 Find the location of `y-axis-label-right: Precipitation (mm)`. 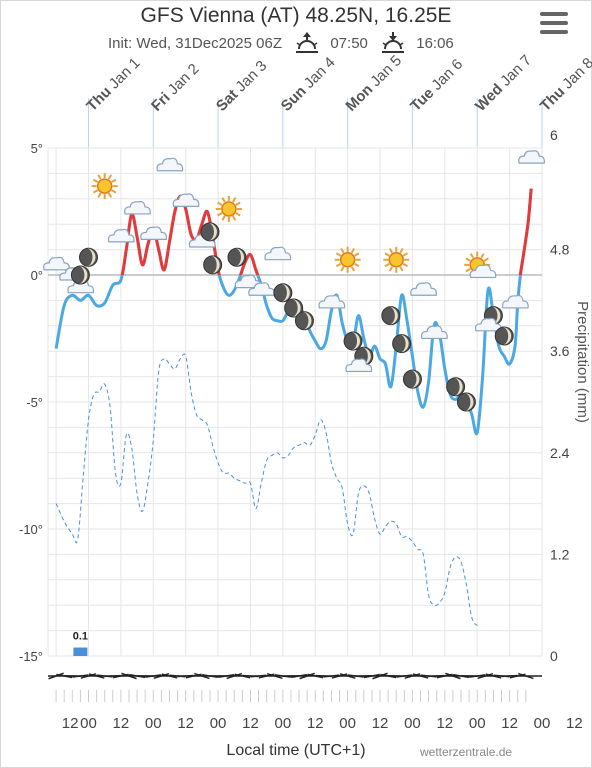

y-axis-label-right: Precipitation (mm) is located at coordinates (582, 362).